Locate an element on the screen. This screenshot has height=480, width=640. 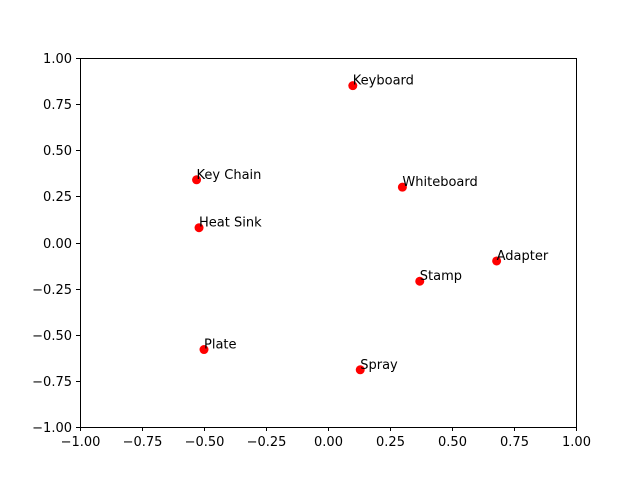
y-tick-label: 0.50 is located at coordinates (57, 151).